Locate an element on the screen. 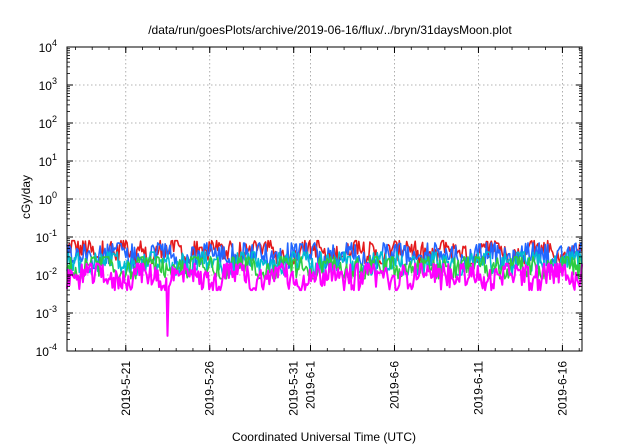 The height and width of the screenshot is (448, 640). y-tick-label: 10⁴ is located at coordinates (48, 46).